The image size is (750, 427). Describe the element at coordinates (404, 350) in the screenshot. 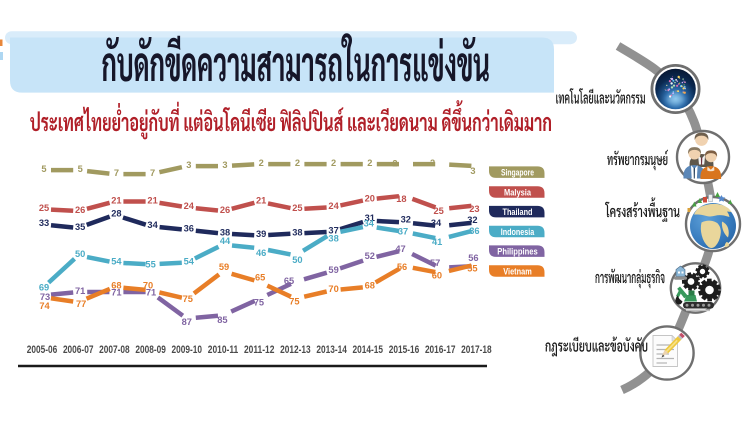

I see `svg-text: 2015-16` at that location.